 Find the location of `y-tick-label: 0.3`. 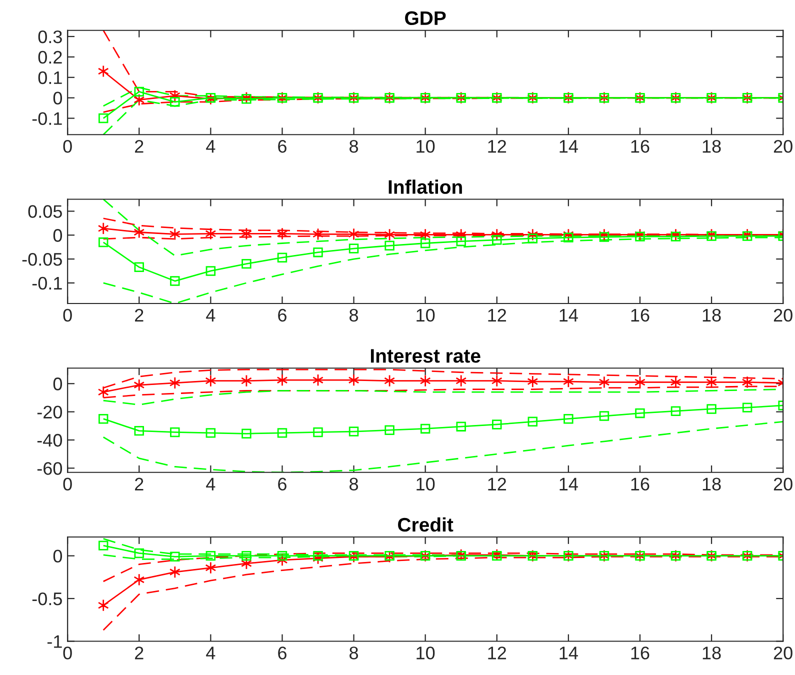

y-tick-label: 0.3 is located at coordinates (50, 37).